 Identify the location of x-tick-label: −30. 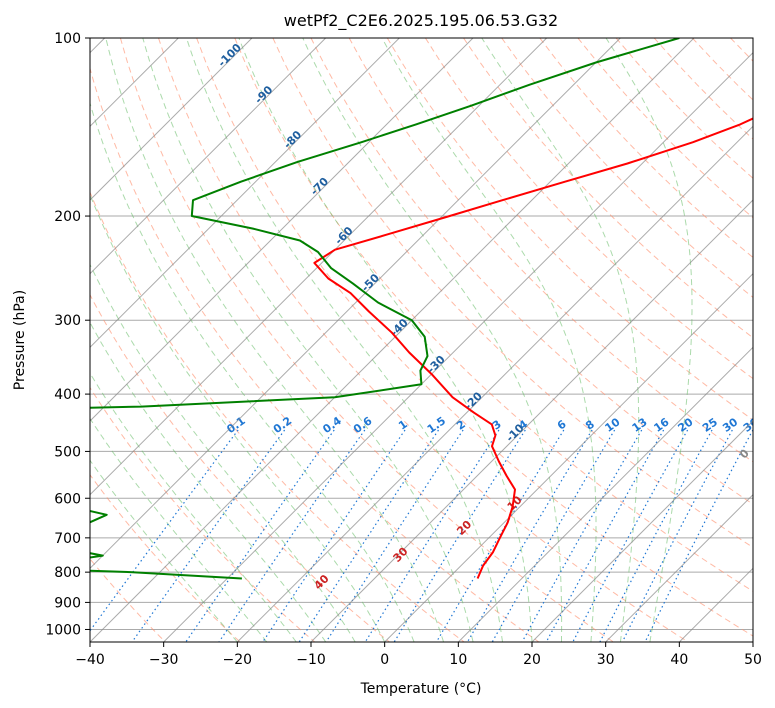
(164, 660).